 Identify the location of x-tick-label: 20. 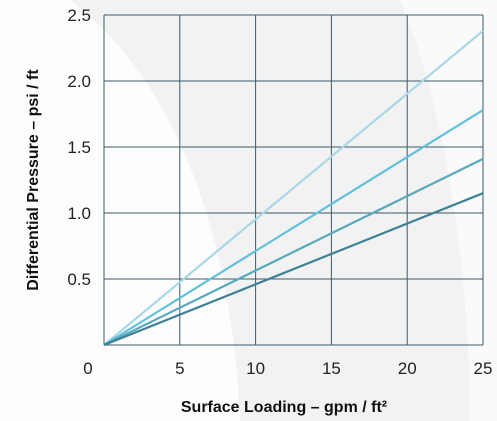
(407, 368).